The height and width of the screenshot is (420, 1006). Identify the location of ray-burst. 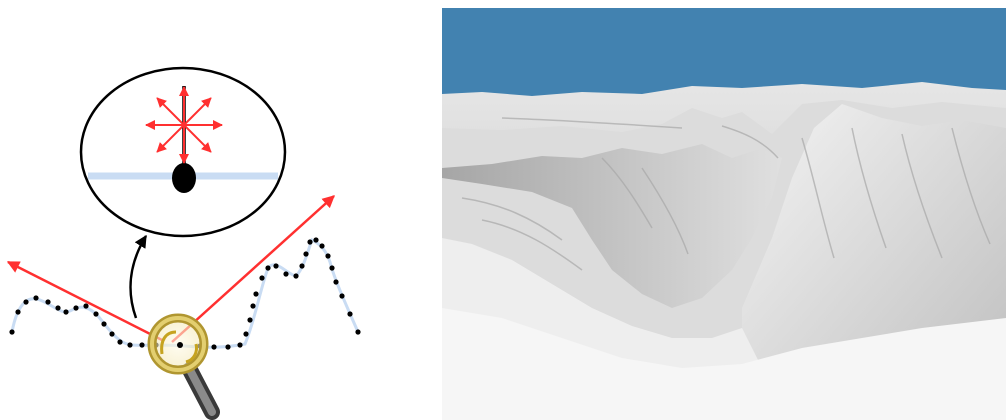
(184, 125).